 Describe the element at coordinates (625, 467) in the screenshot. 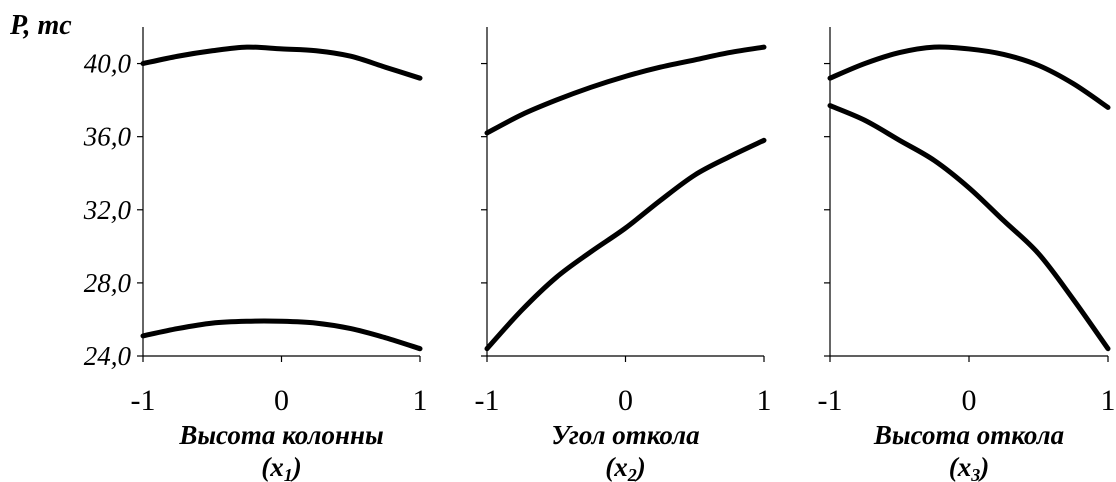

I see `x-axis-variable-label: (x2)` at that location.